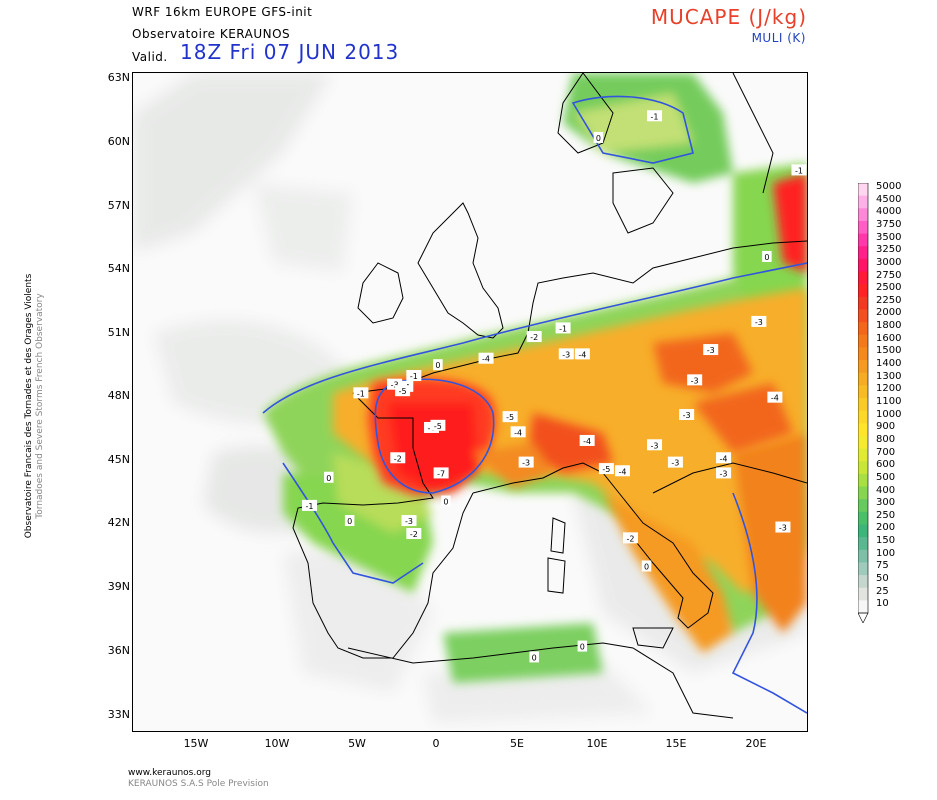  I want to click on great-britain-outline, so click(460, 270).